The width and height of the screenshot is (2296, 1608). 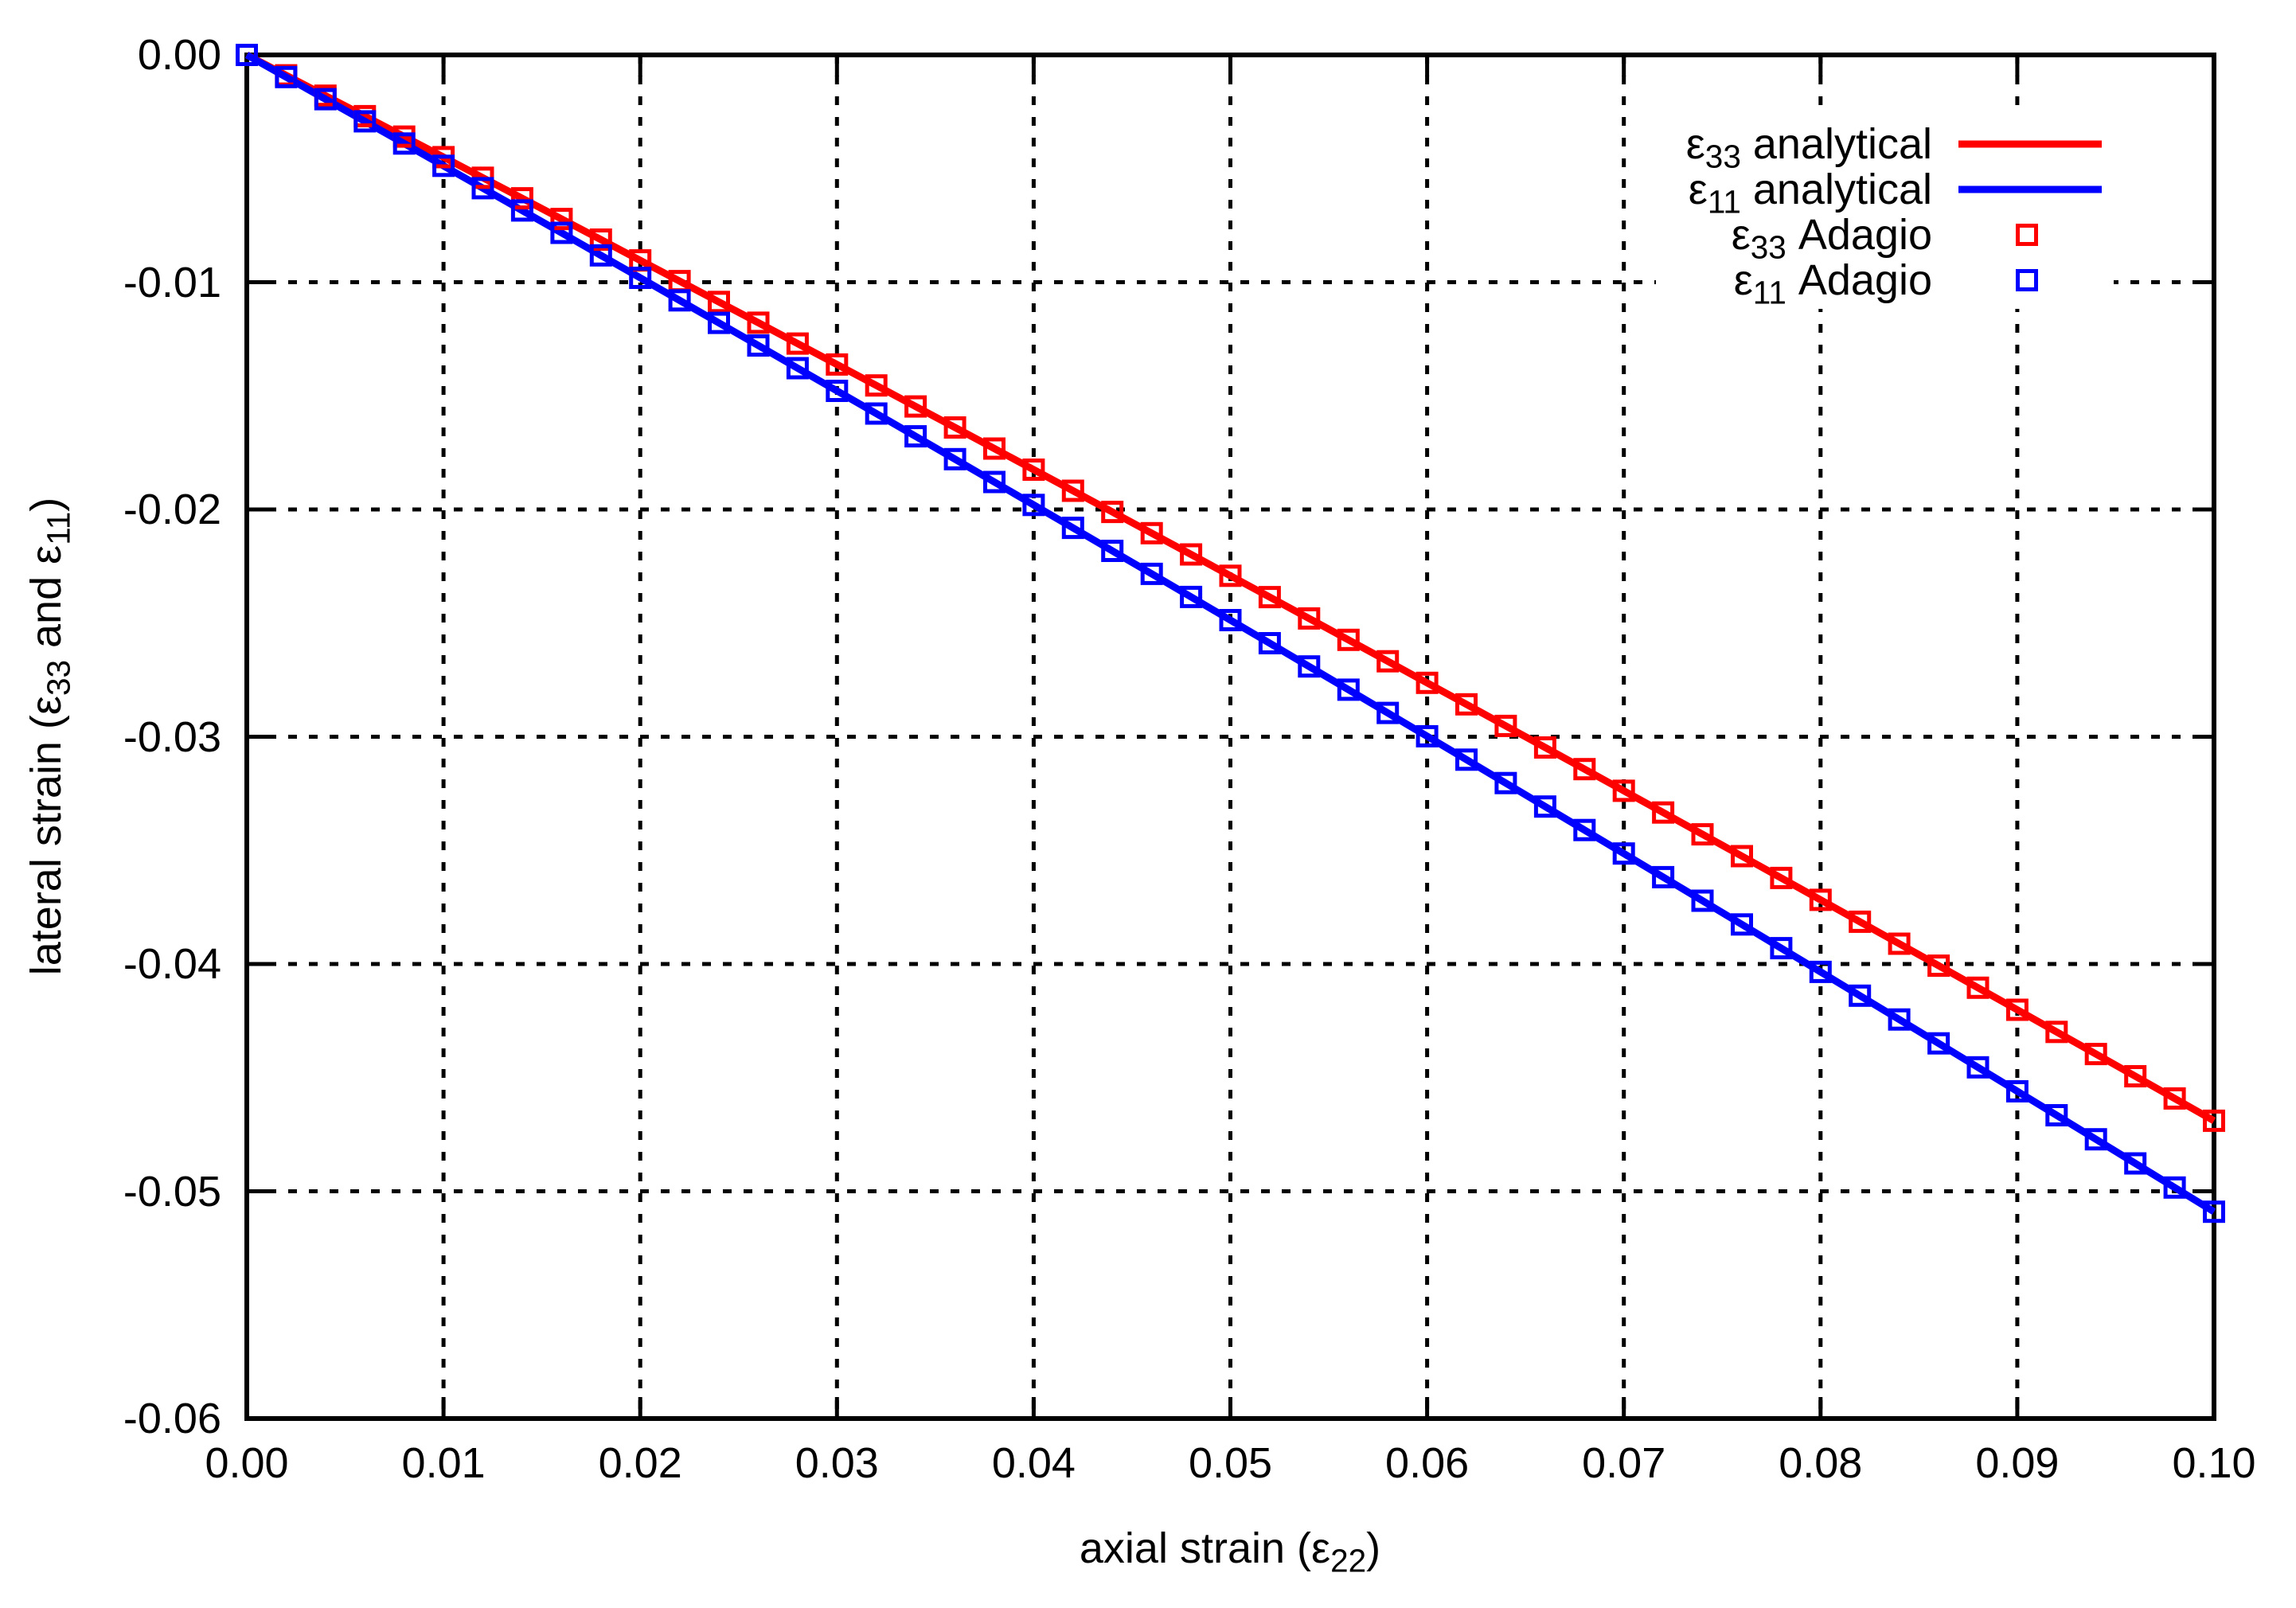 What do you see at coordinates (640, 1463) in the screenshot?
I see `x-tick-label: 0.02` at bounding box center [640, 1463].